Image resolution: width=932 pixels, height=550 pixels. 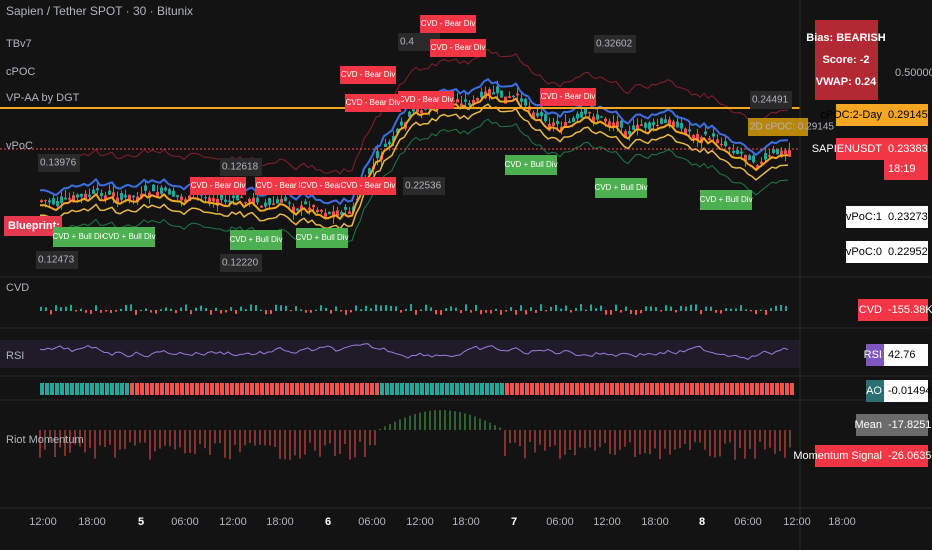 I want to click on time-label: 12:00, so click(x=420, y=522).